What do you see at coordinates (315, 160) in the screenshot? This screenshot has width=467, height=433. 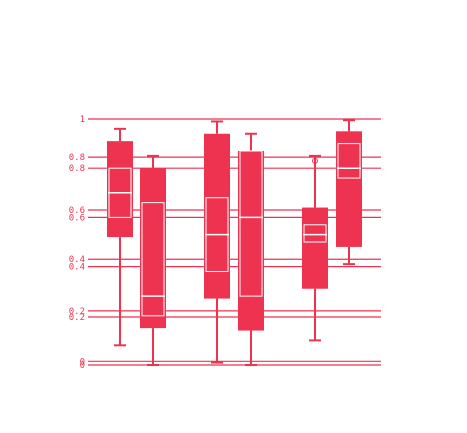 I see `outlier-point` at bounding box center [315, 160].